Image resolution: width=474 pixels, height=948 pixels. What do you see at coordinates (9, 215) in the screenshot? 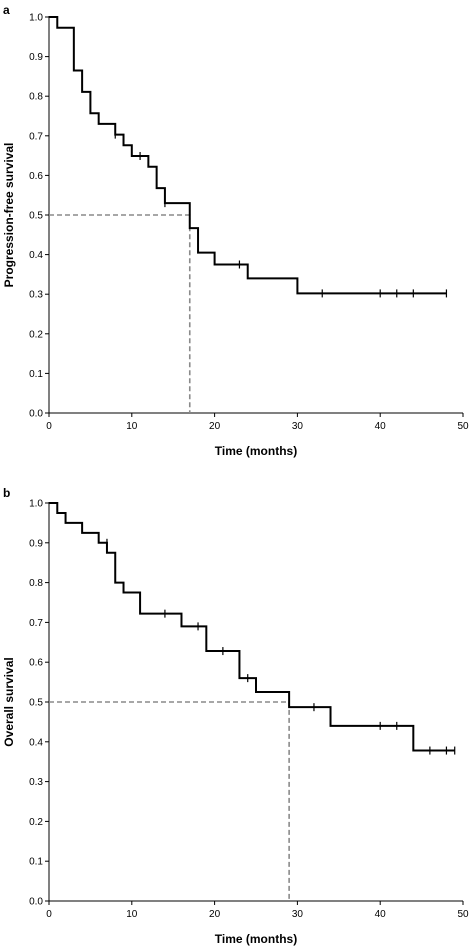
I see `y-axis-title: Progression-free survival` at bounding box center [9, 215].